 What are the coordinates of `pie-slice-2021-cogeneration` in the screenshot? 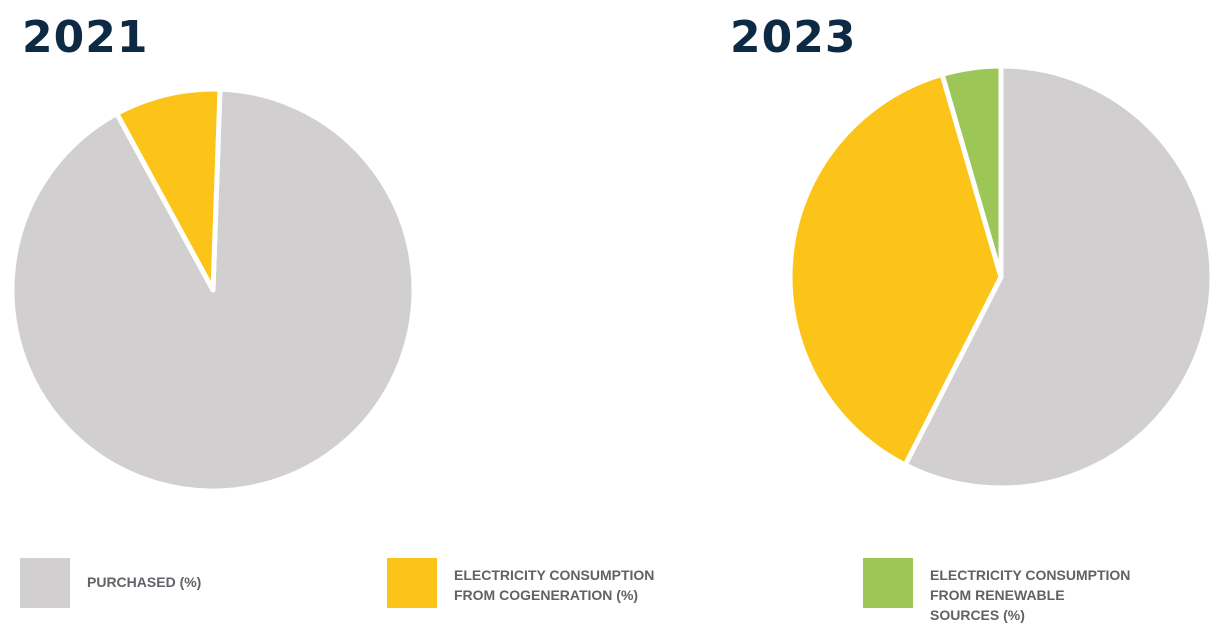 It's located at (168, 189).